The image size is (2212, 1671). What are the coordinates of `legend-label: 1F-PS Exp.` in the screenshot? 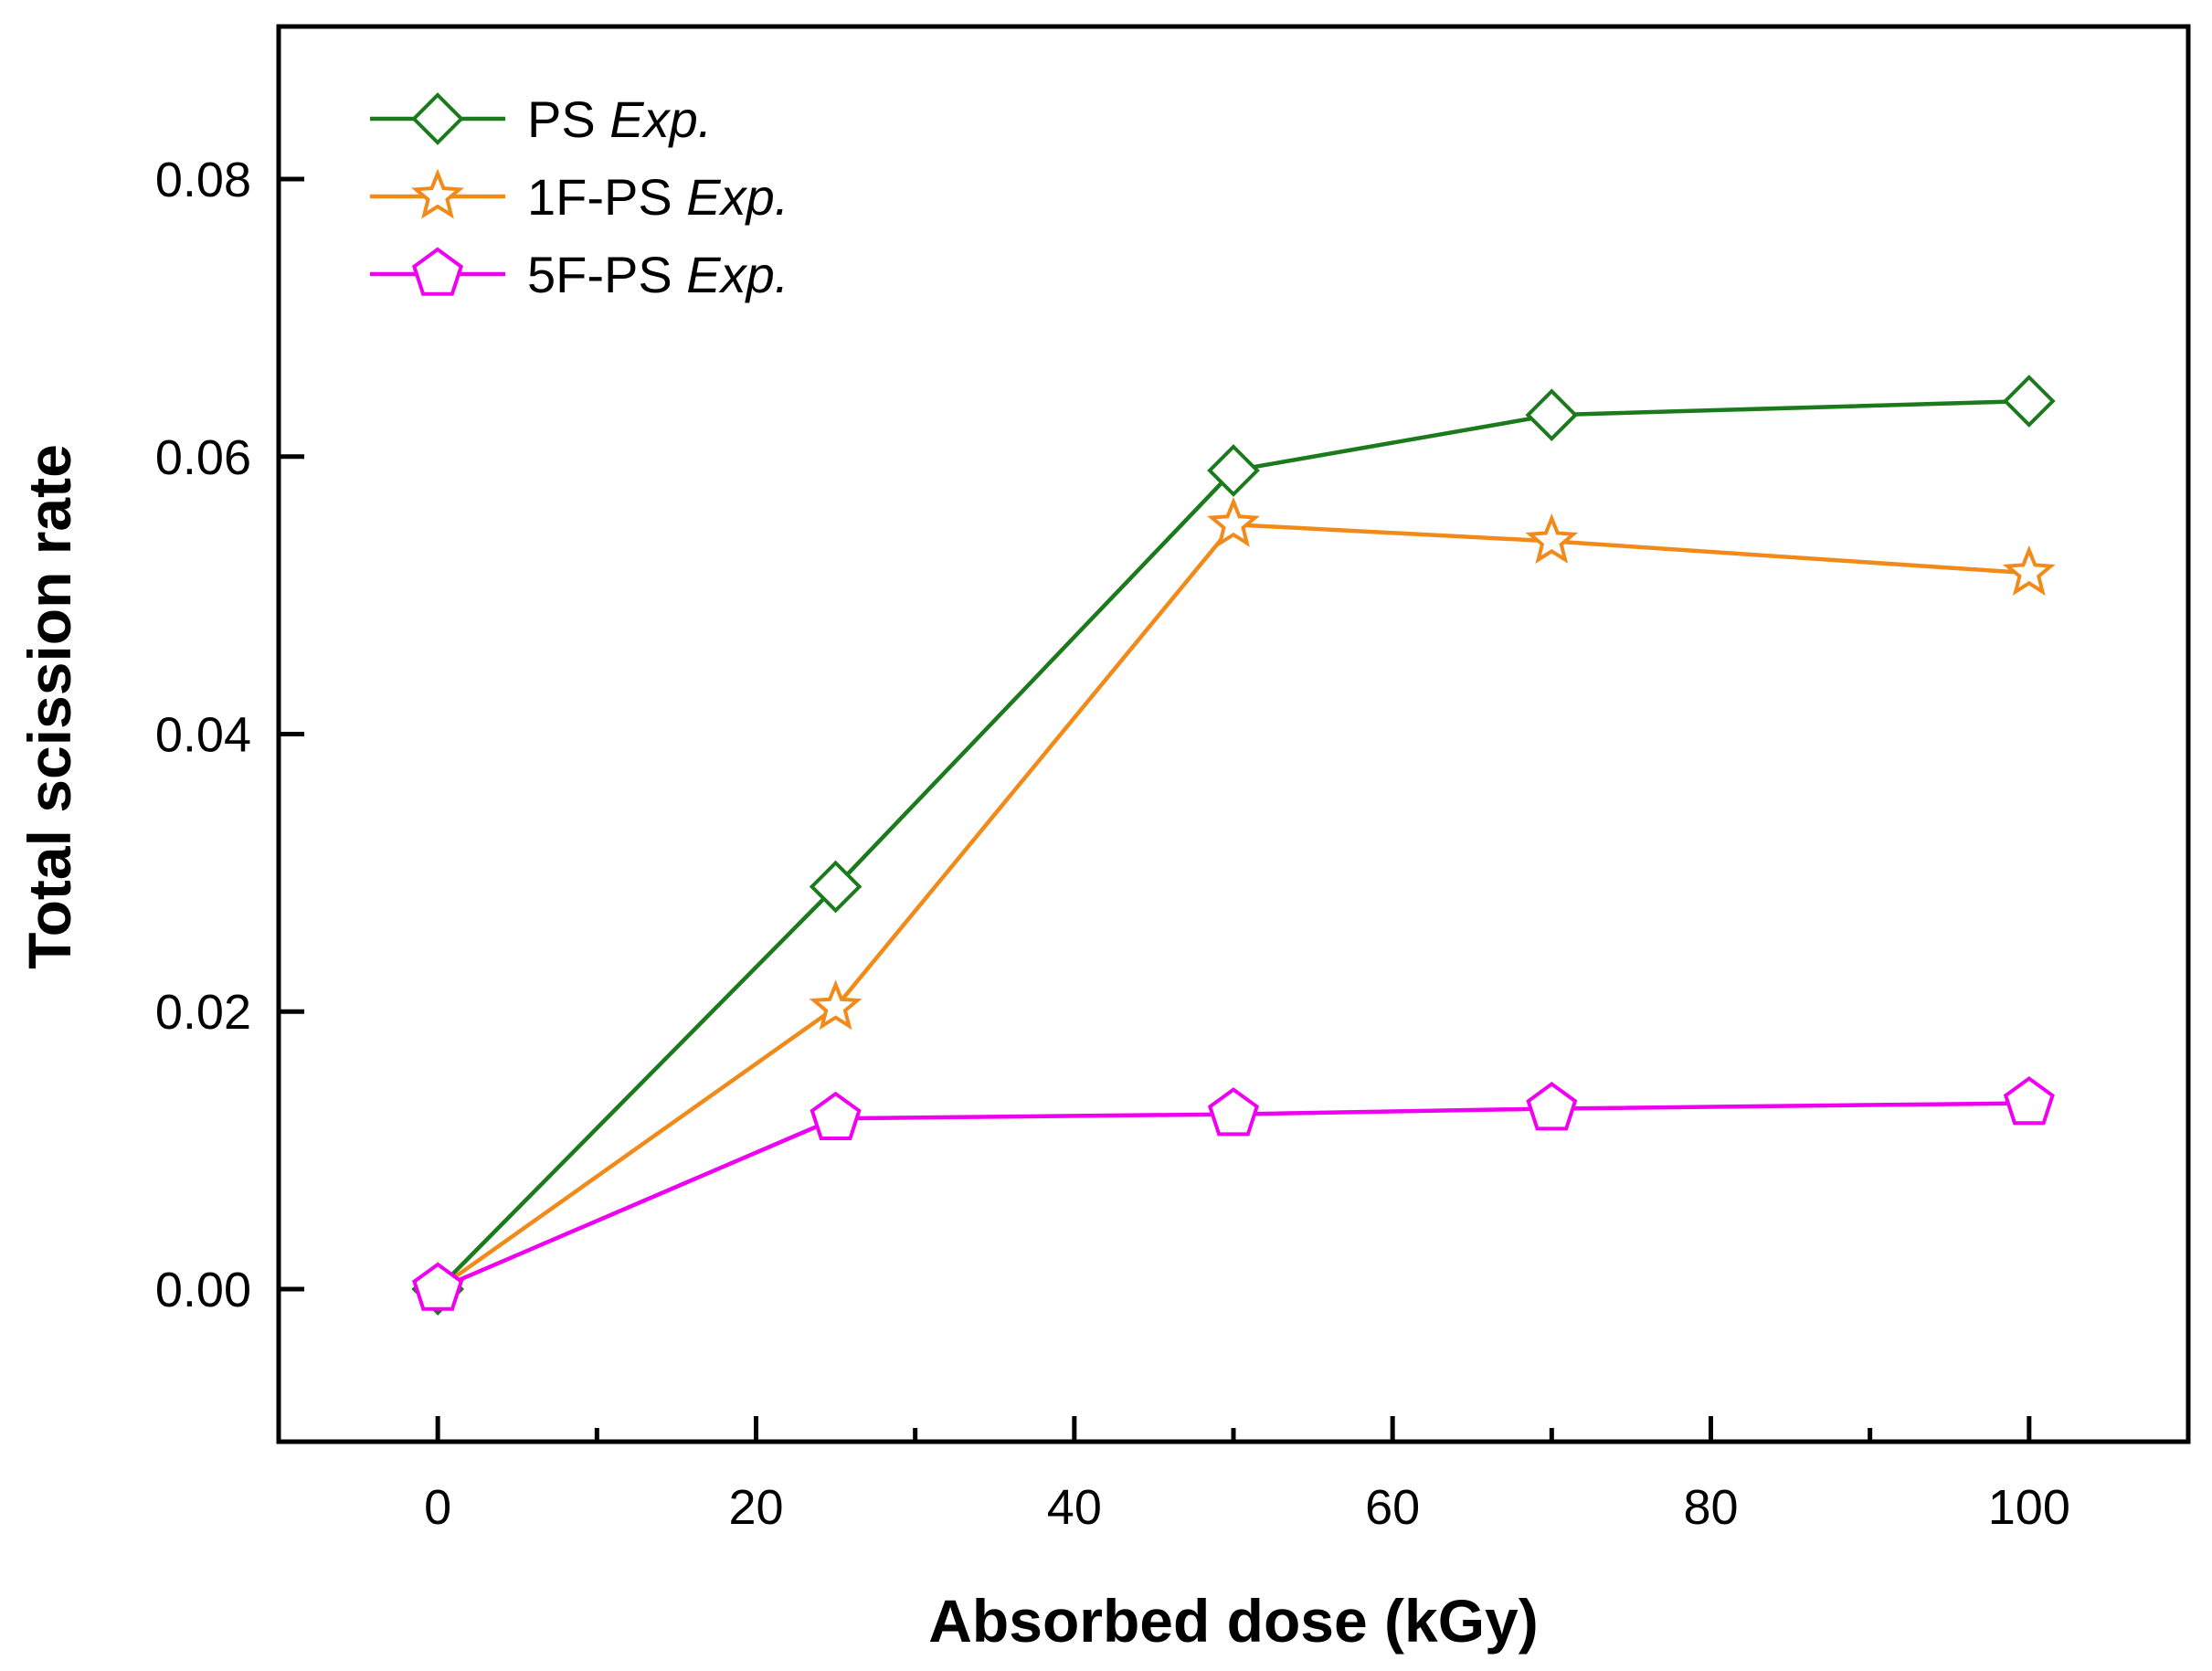 It's located at (657, 197).